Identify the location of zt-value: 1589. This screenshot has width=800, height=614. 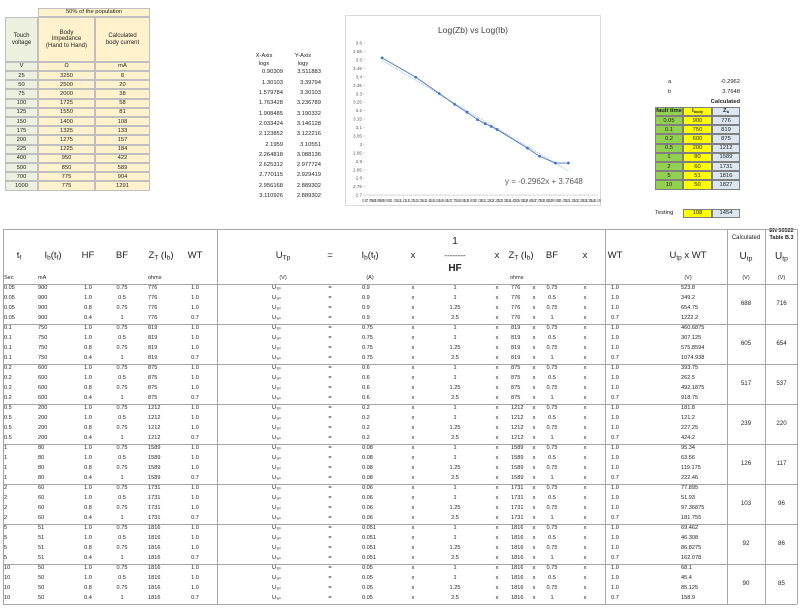
(517, 448).